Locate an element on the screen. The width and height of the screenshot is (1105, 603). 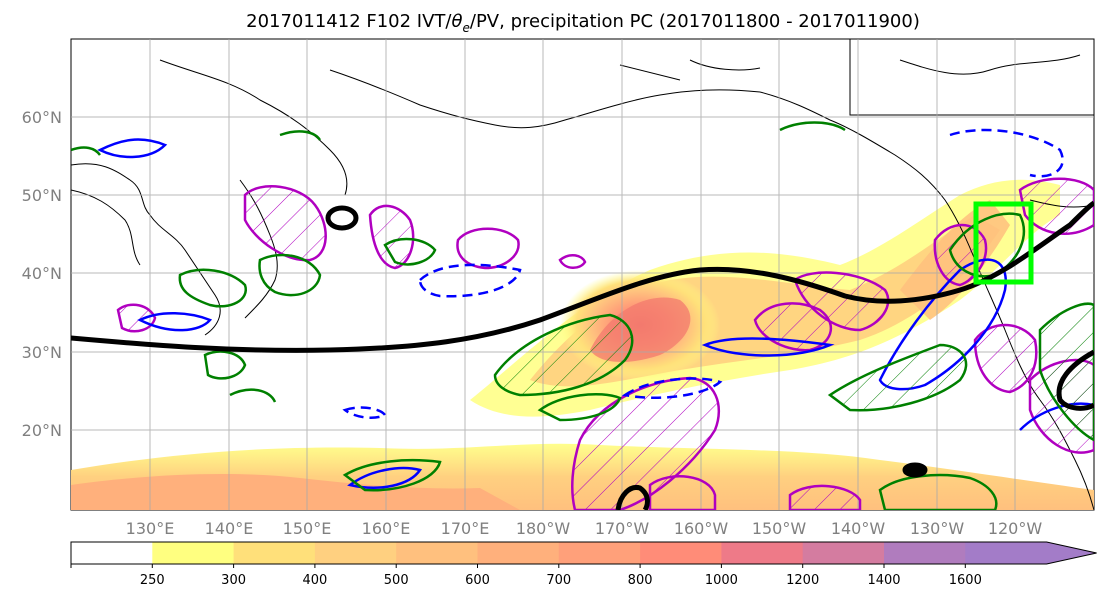
lon-label: 150°W is located at coordinates (779, 528).